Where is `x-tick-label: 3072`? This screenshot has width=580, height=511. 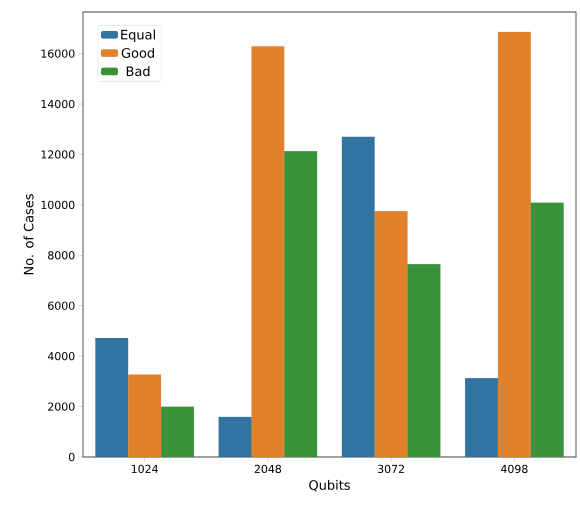
x-tick-label: 3072 is located at coordinates (391, 469).